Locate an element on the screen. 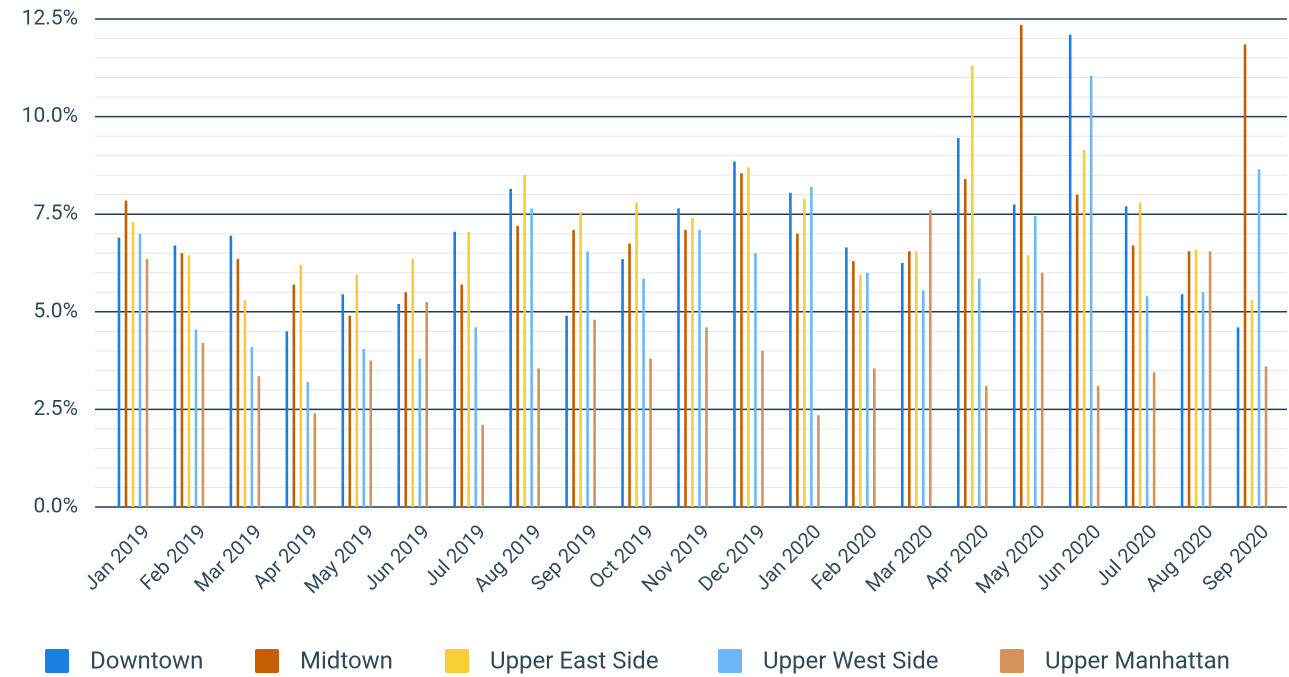  y-tick-label: 12.5% is located at coordinates (50, 19).